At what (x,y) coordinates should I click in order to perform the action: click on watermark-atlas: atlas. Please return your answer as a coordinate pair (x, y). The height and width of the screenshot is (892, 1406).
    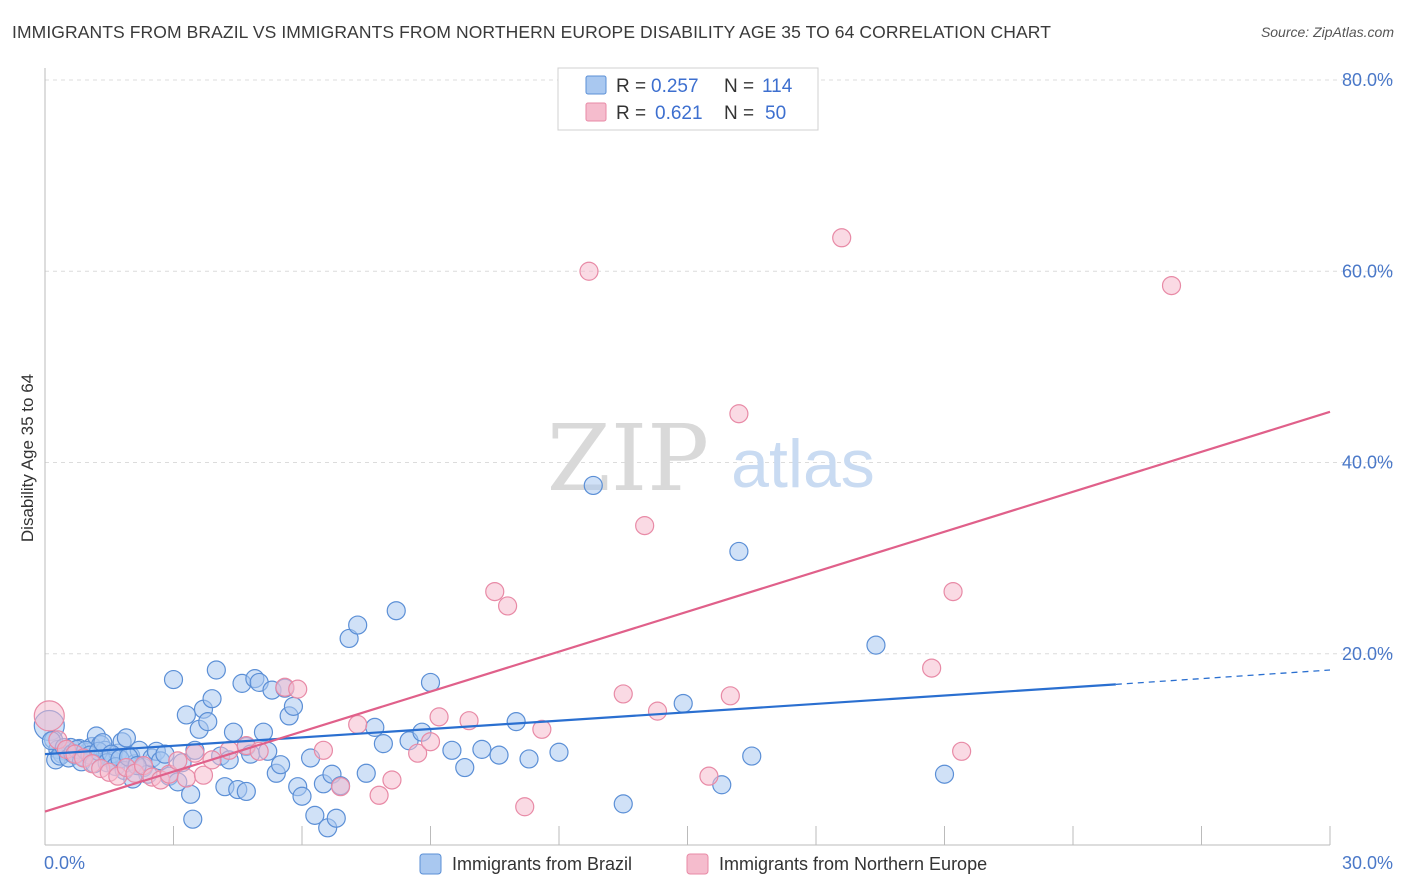
    Looking at the image, I should click on (803, 464).